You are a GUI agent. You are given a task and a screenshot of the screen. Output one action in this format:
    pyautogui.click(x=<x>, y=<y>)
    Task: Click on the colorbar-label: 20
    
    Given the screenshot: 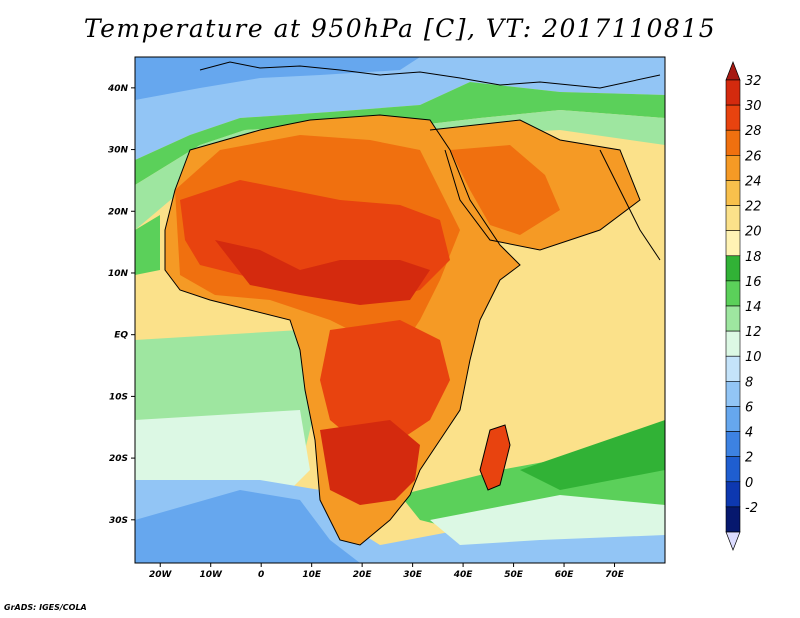 What is the action you would take?
    pyautogui.click(x=753, y=232)
    